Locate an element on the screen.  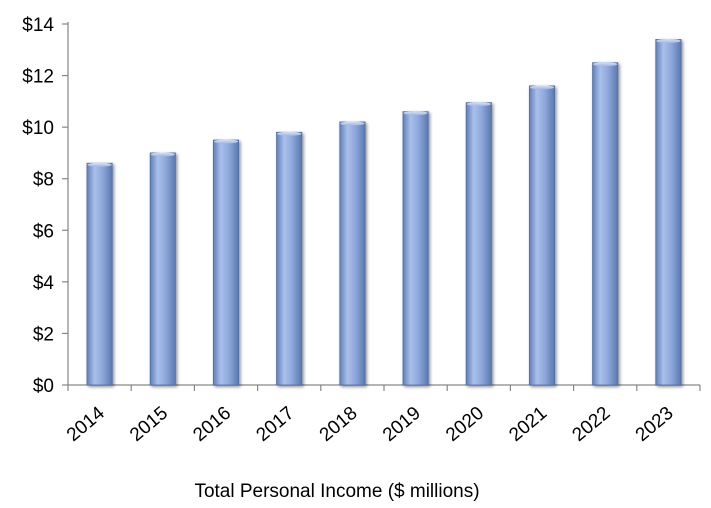
x-tick-label: 2023 is located at coordinates (655, 424).